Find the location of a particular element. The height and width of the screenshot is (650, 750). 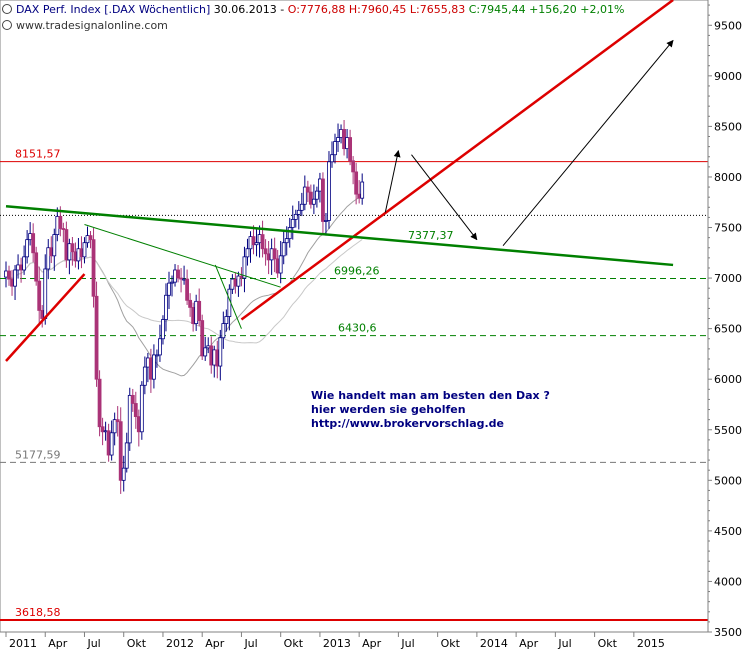

level-label: 6996,26 is located at coordinates (357, 270).